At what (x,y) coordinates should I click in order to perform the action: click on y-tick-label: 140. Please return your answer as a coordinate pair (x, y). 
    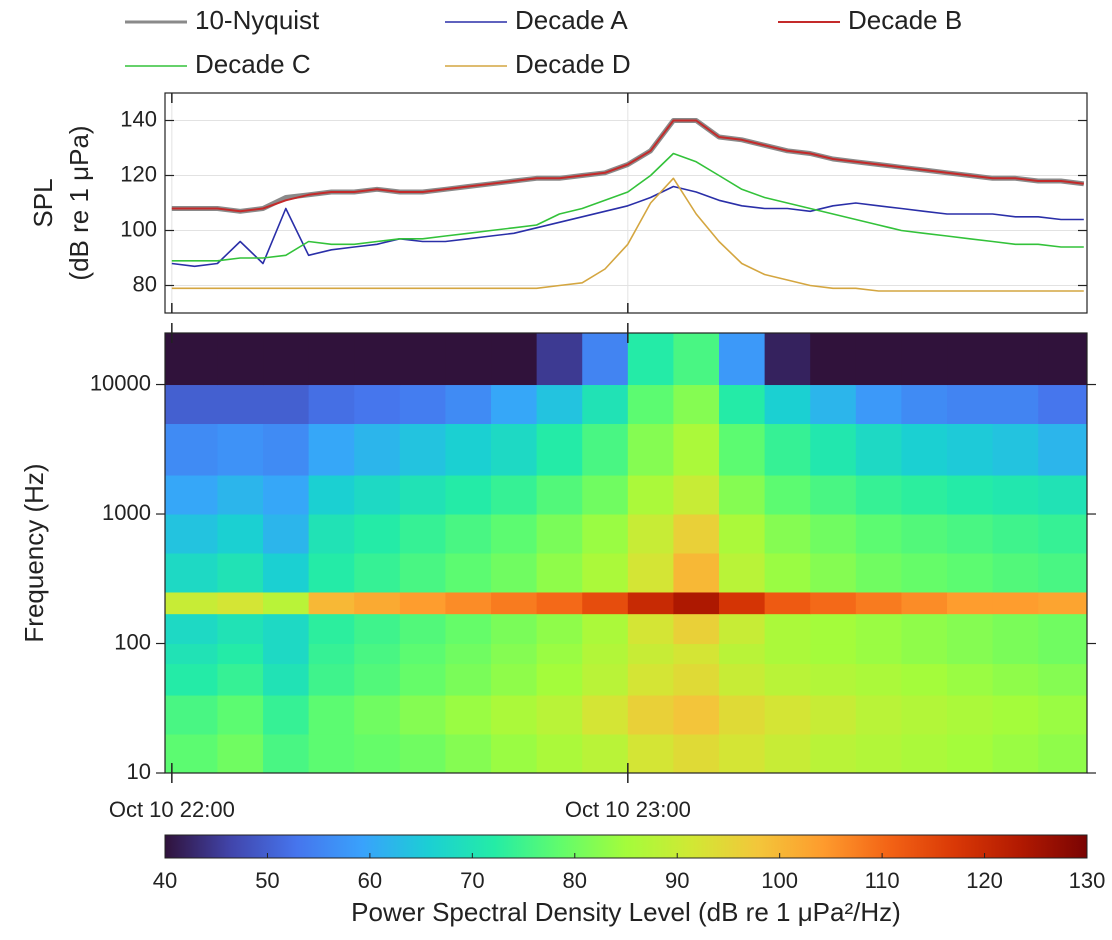
    Looking at the image, I should click on (138, 118).